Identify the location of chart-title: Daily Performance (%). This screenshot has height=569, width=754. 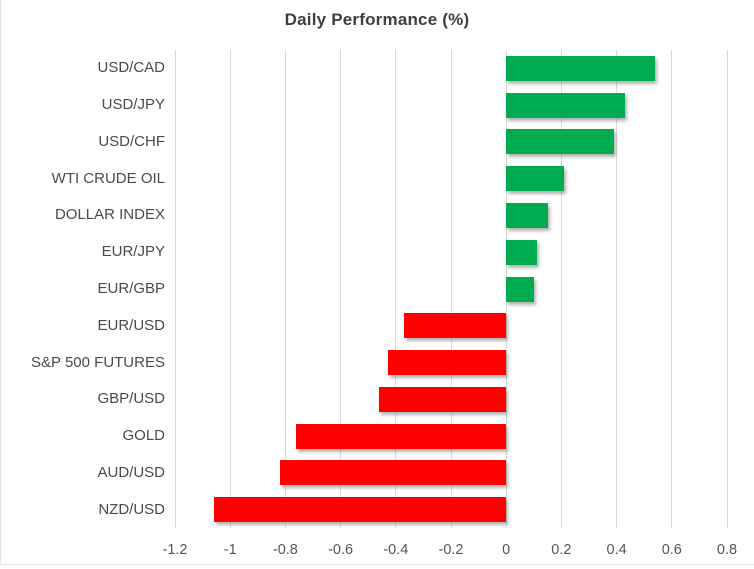
(377, 19).